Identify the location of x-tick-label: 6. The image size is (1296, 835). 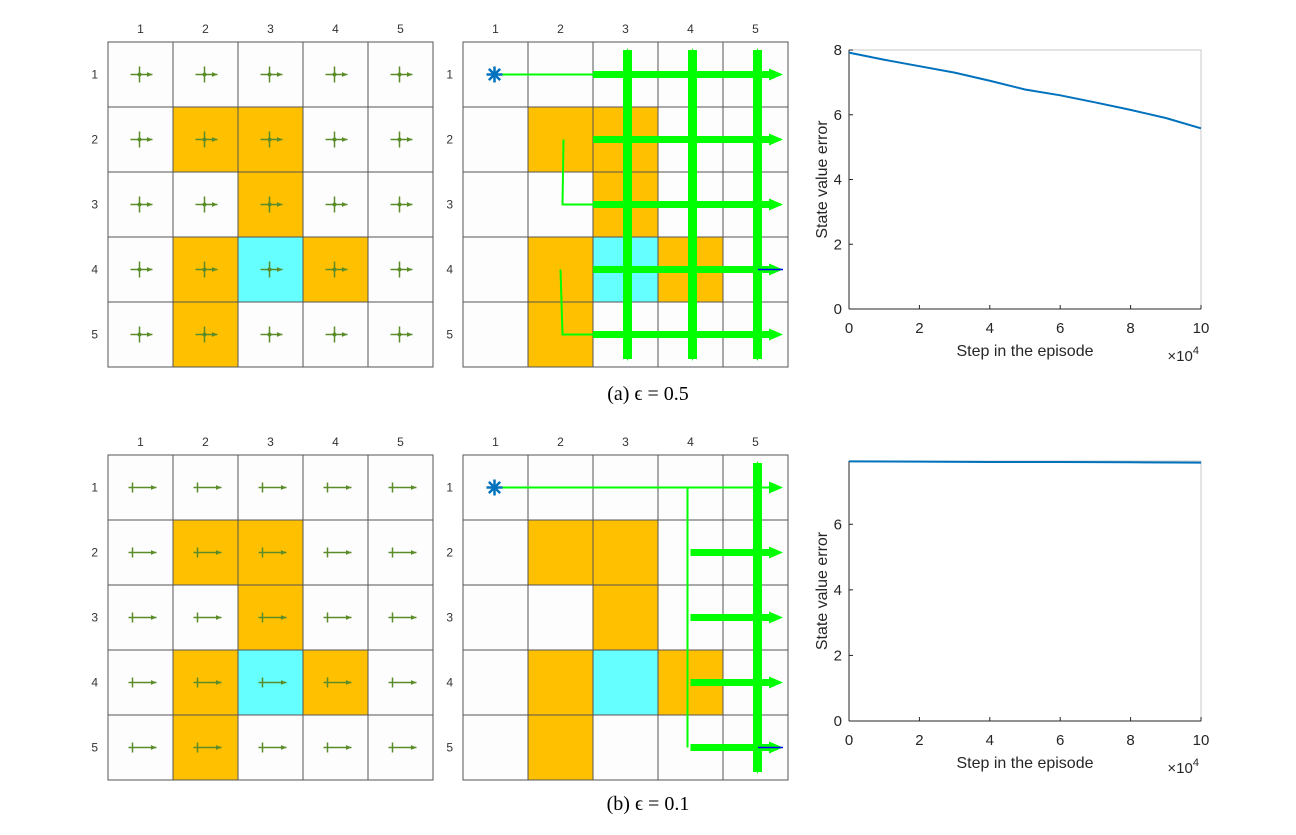
(1060, 328).